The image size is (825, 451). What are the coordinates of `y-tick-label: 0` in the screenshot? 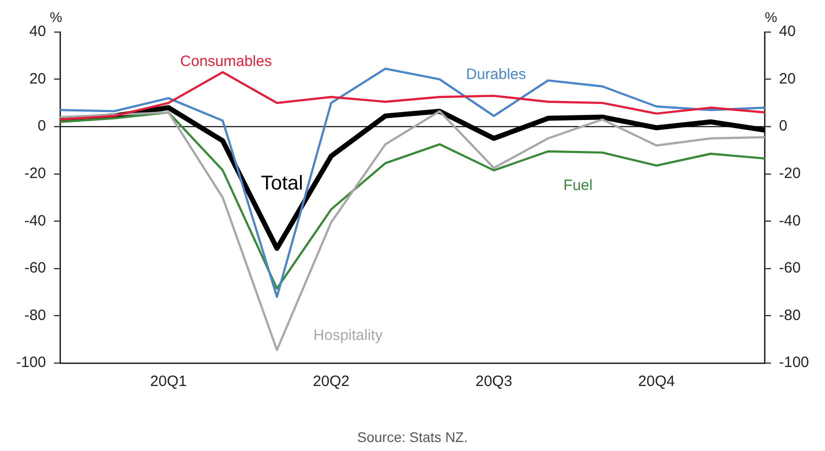 It's located at (42, 126).